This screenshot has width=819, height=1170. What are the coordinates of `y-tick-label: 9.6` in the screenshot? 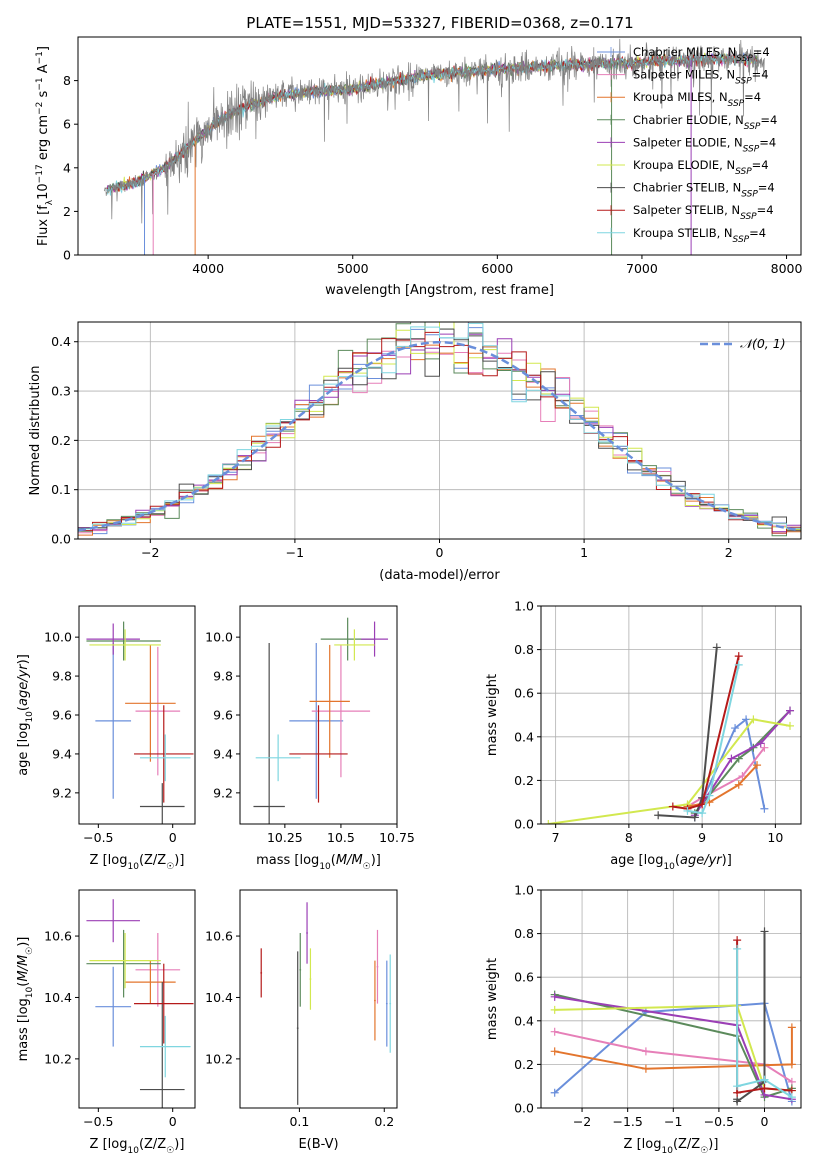 It's located at (223, 715).